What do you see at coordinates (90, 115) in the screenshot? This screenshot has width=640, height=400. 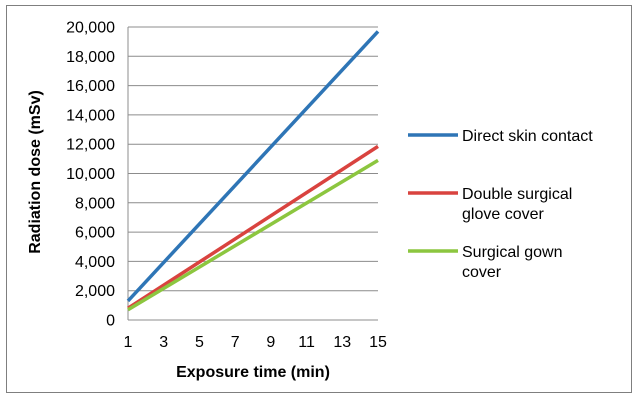 I see `y-tick-label: 14,000` at bounding box center [90, 115].